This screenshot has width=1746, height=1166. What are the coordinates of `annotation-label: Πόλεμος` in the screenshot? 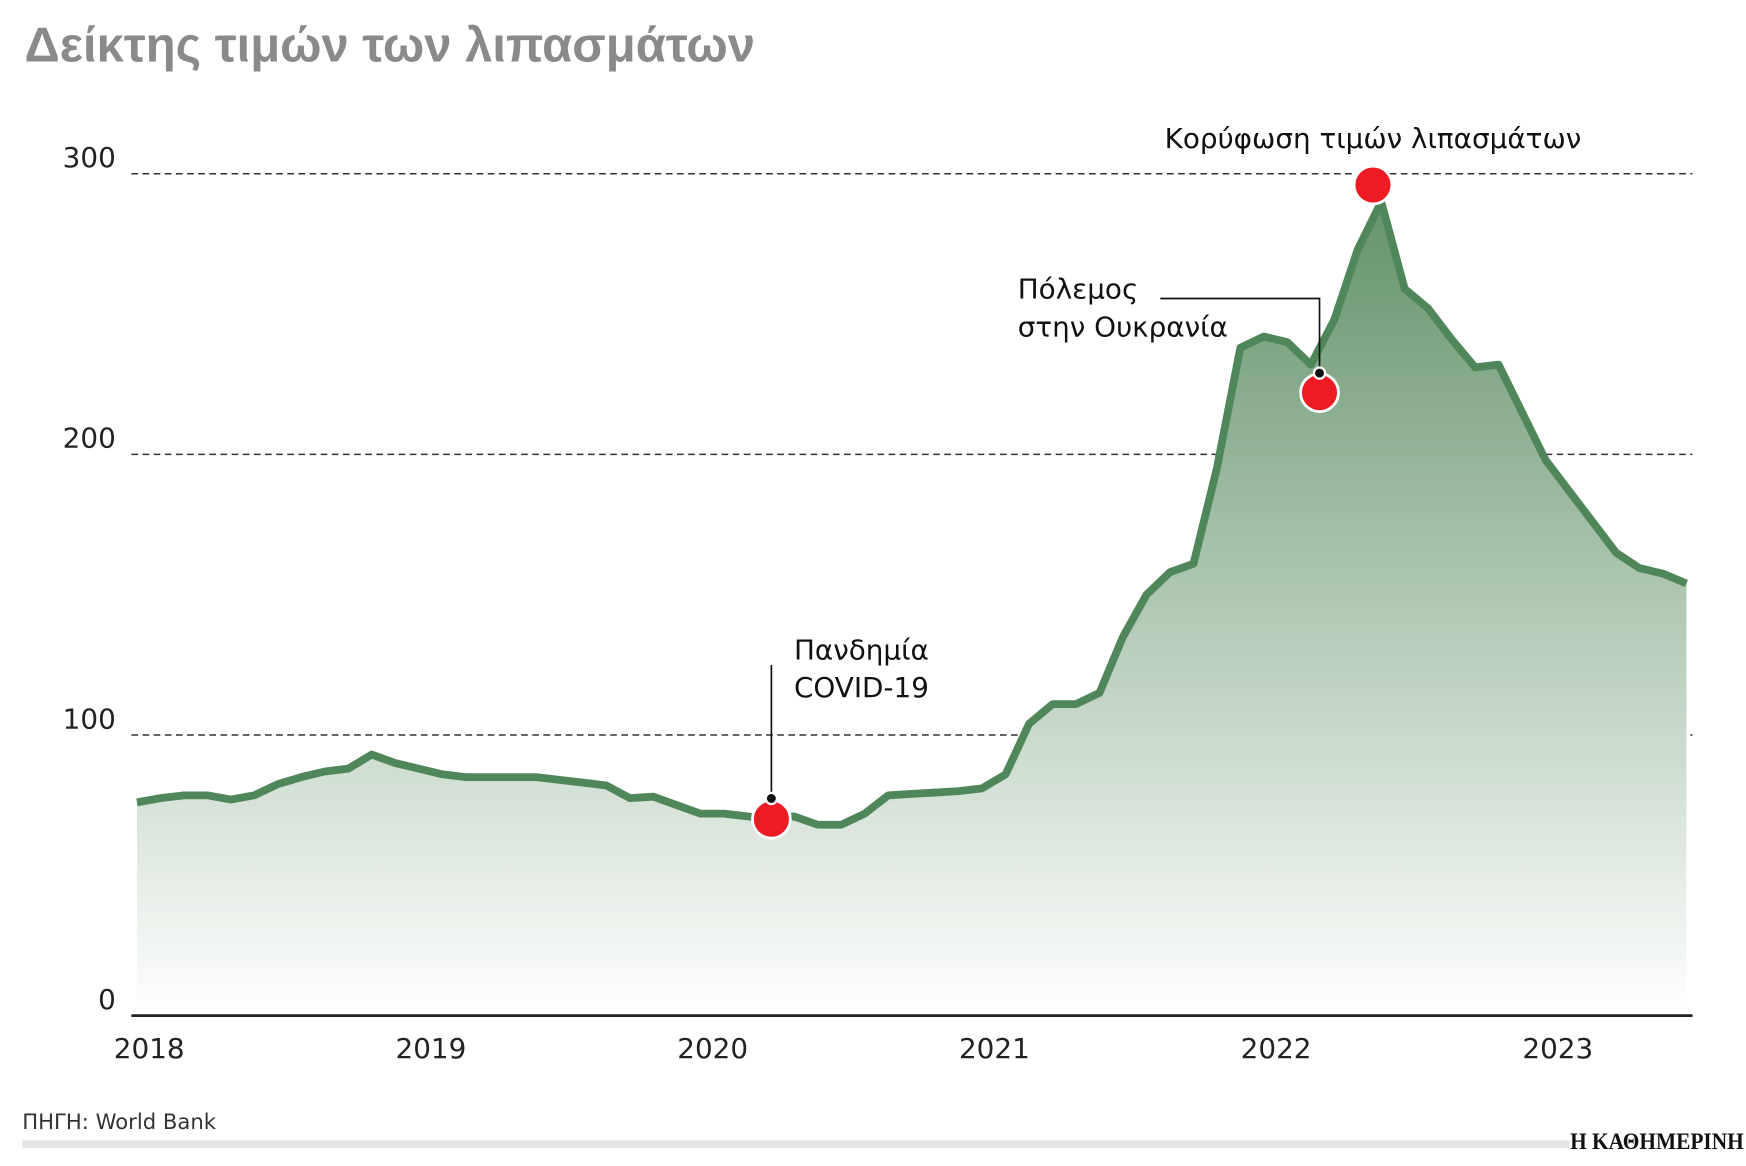 It's located at (1078, 288).